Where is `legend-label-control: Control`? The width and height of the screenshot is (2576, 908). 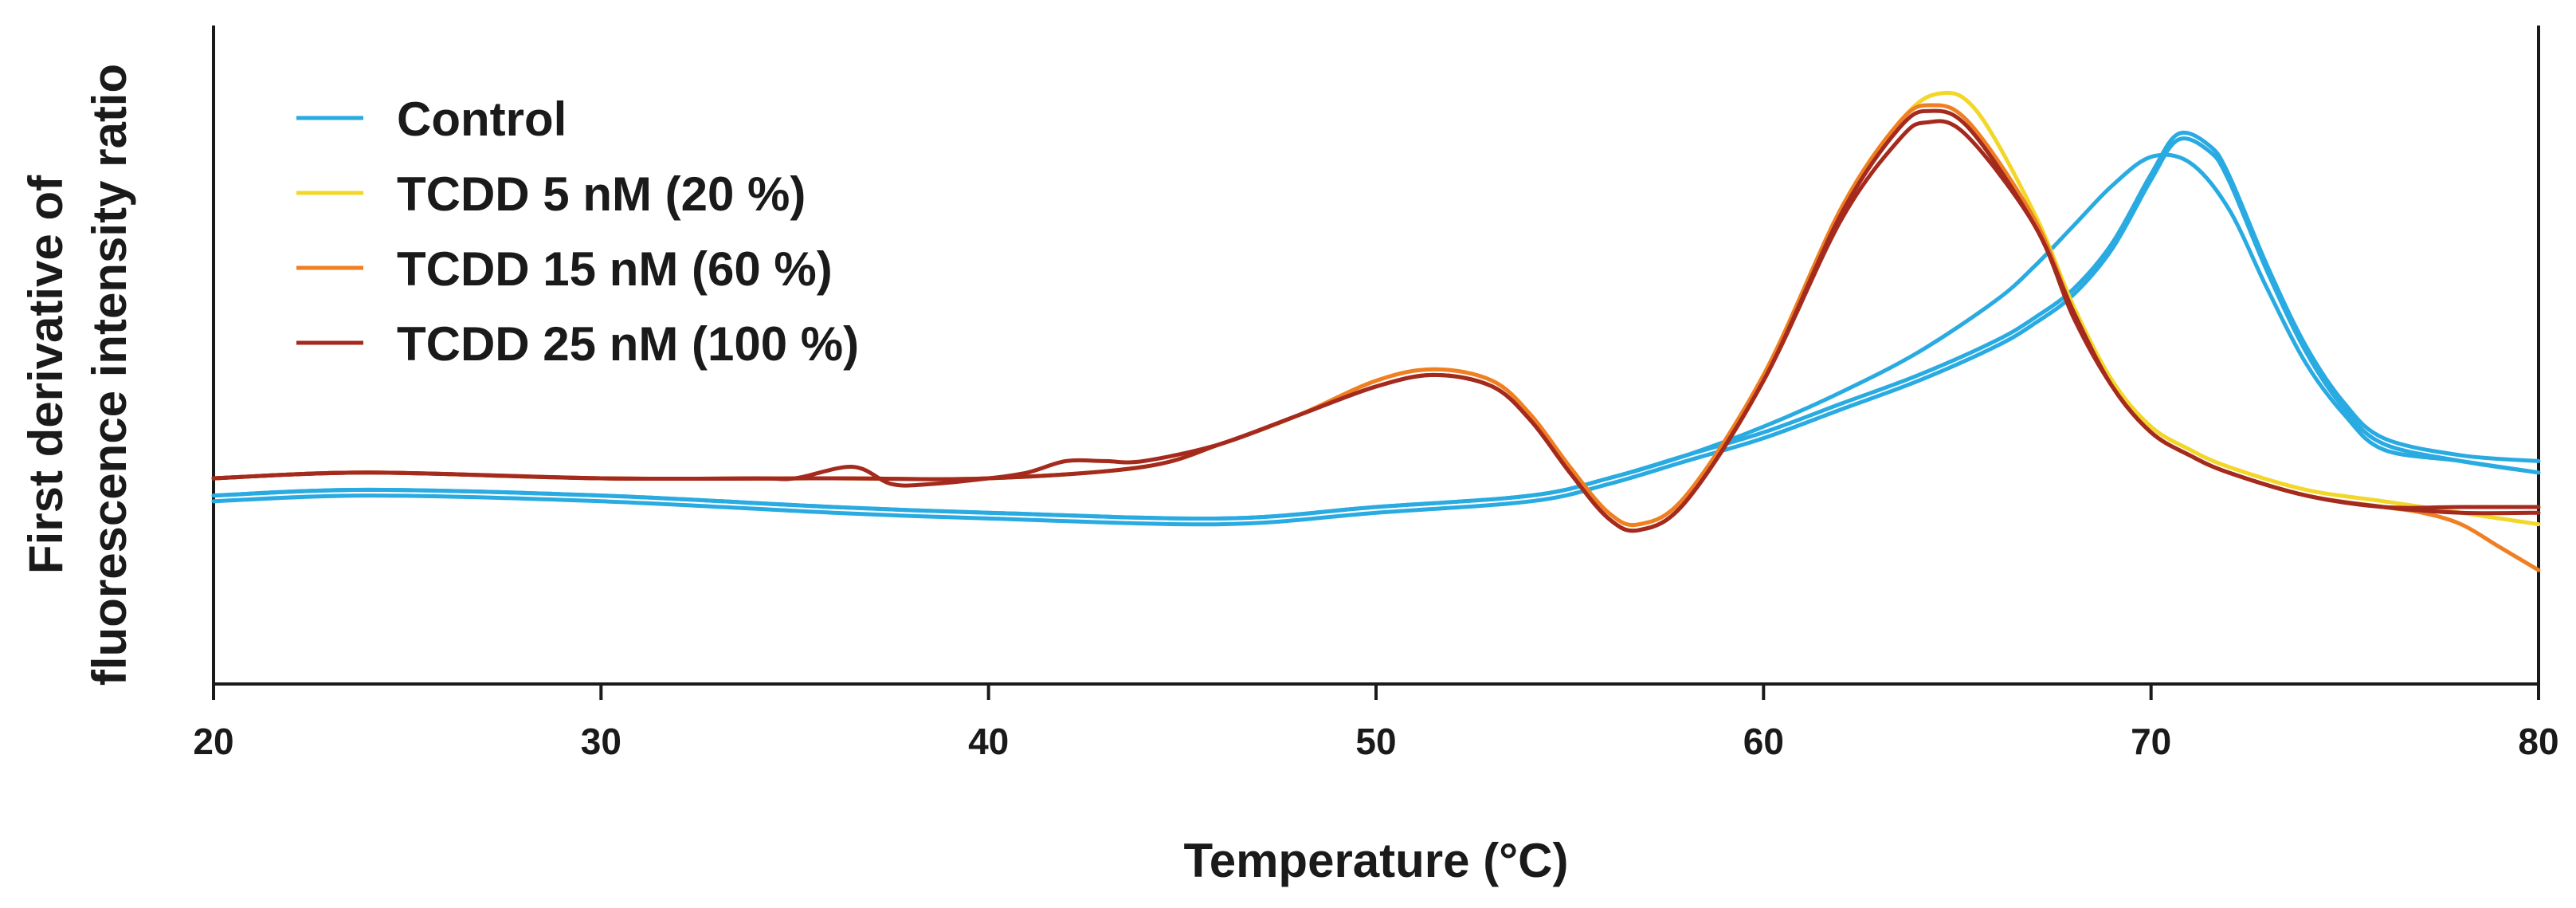 legend-label-control: Control is located at coordinates (482, 119).